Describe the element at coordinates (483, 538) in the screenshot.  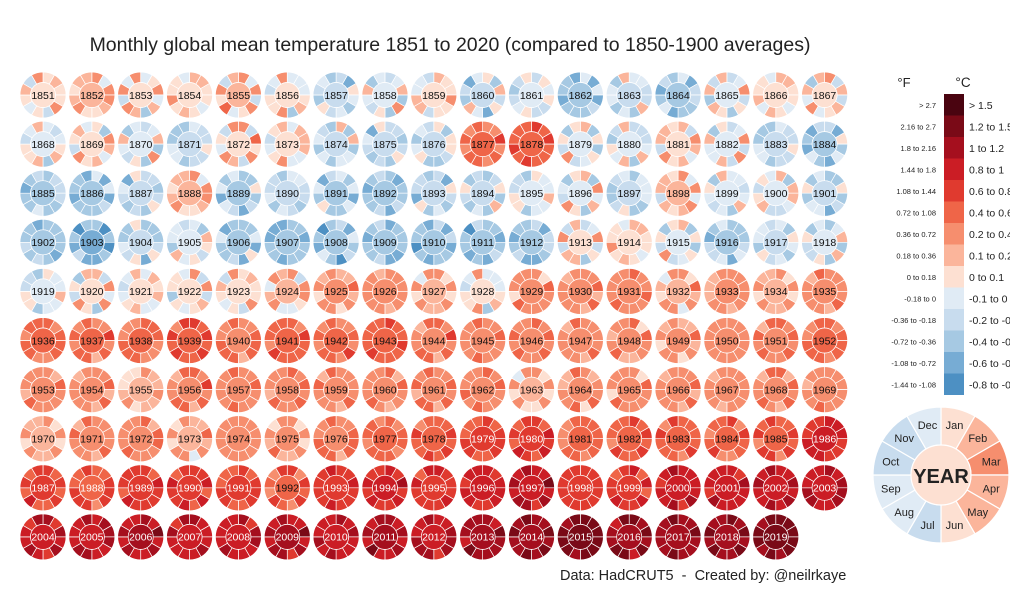
I see `year-label: 2013` at that location.